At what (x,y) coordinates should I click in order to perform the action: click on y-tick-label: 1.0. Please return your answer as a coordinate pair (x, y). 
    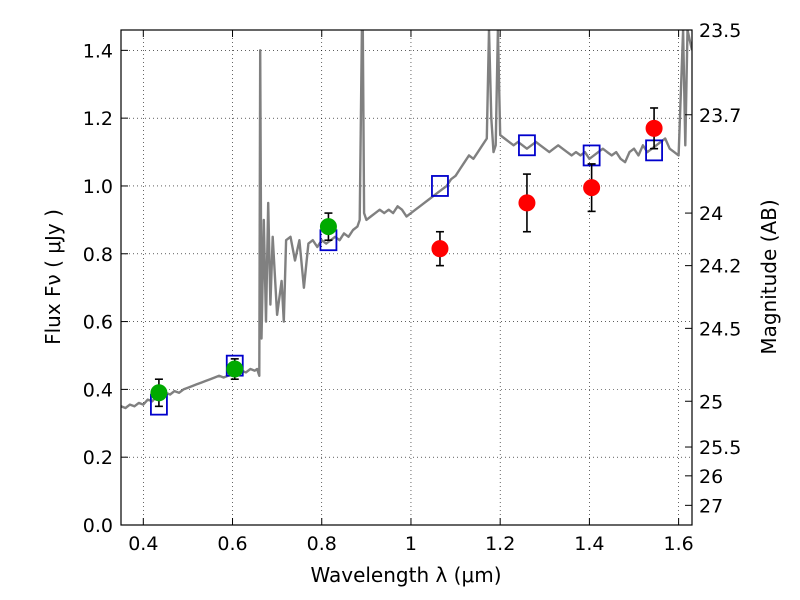
    Looking at the image, I should click on (98, 187).